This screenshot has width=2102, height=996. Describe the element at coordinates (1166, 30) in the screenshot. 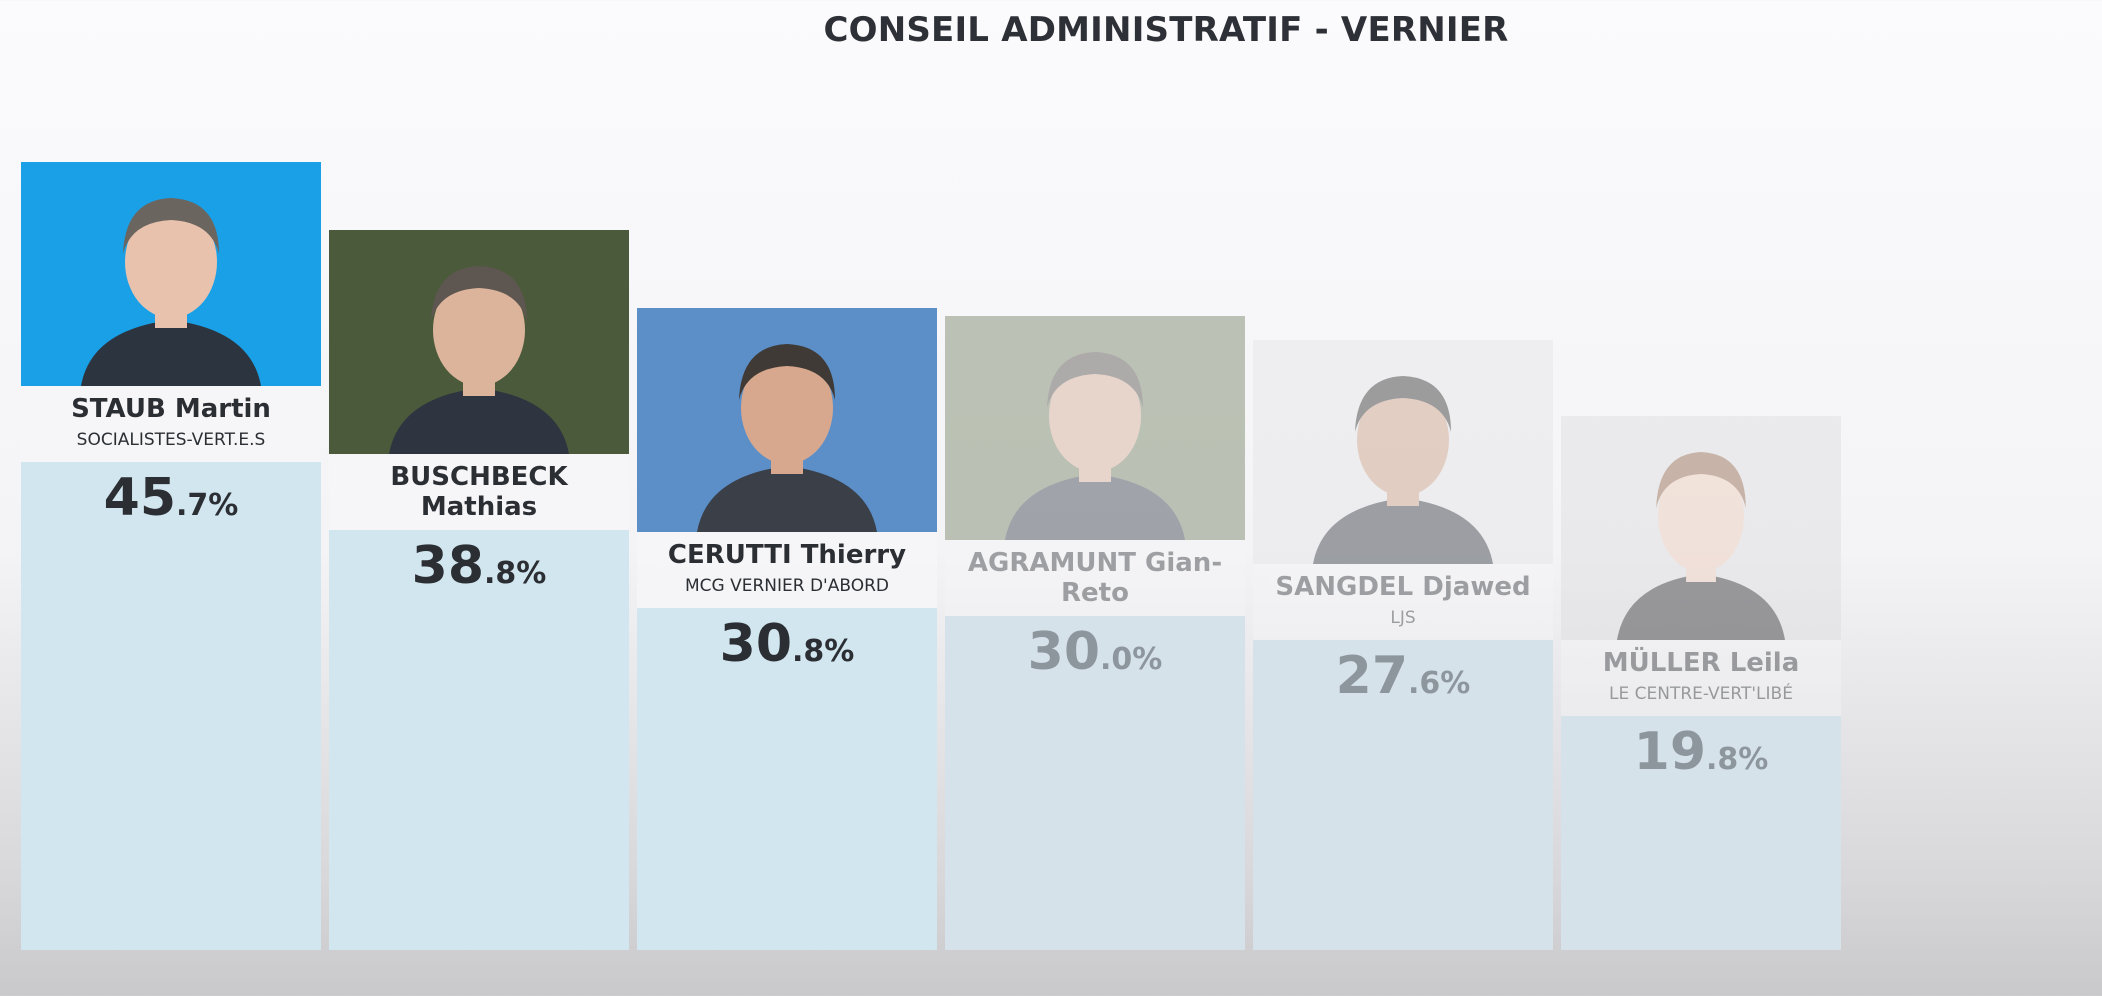

I see `chart-title: CONSEIL ADMINISTRATIF - VERNIER` at that location.